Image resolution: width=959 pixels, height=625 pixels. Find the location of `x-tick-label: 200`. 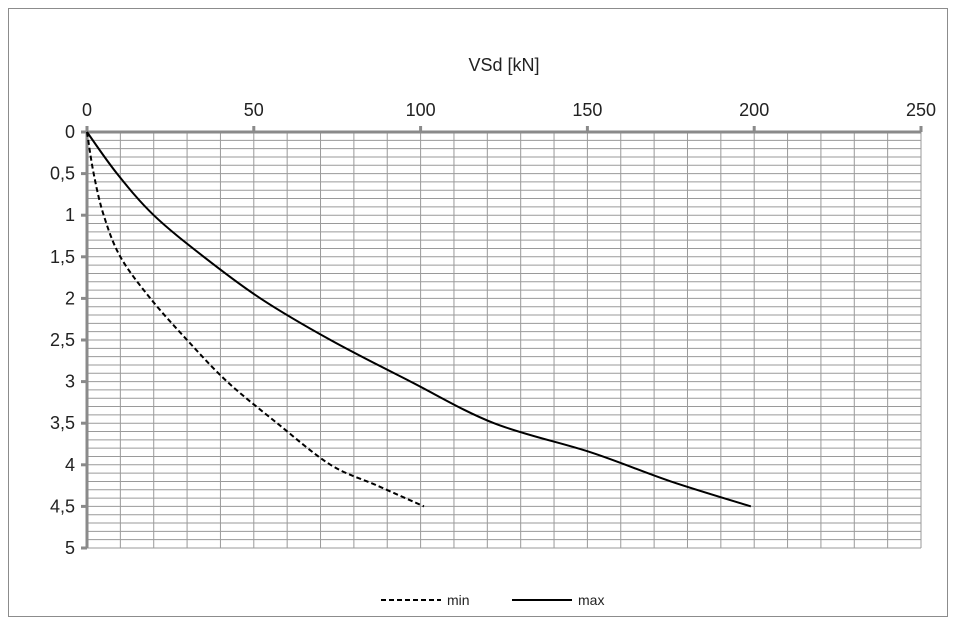

x-tick-label: 200 is located at coordinates (754, 110).